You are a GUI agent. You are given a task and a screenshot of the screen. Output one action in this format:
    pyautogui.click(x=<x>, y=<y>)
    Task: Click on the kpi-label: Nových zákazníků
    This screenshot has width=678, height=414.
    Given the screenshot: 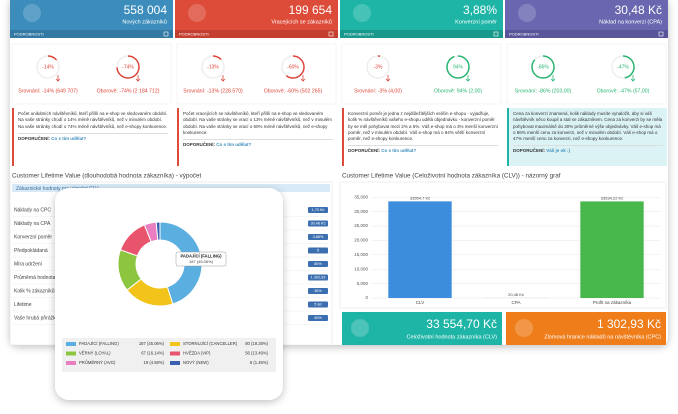 What is the action you would take?
    pyautogui.click(x=144, y=21)
    